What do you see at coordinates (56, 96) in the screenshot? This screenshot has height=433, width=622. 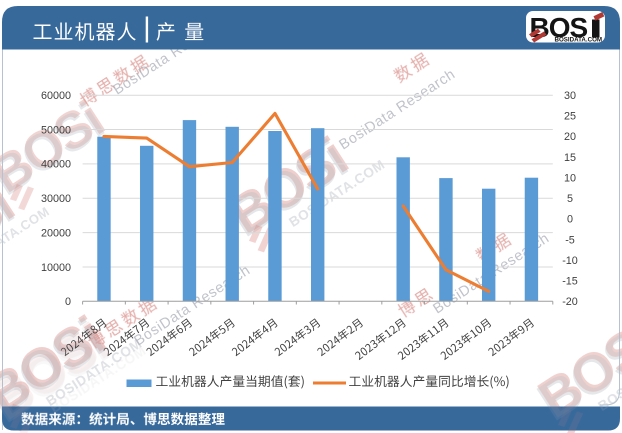 I see `svg-text: 60000` at bounding box center [56, 96].